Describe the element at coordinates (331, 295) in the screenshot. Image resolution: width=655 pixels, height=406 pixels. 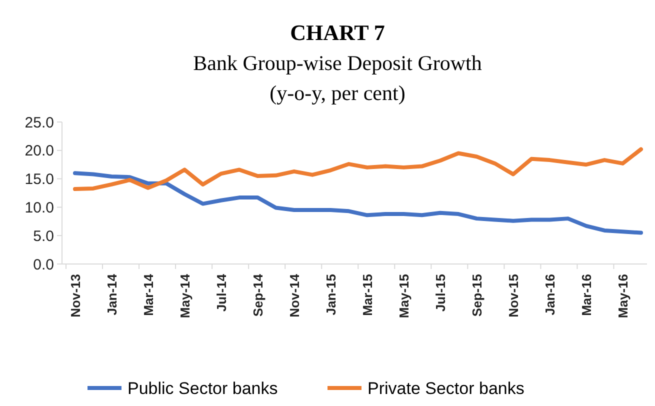
I see `x-tick-label: Jan-15` at that location.